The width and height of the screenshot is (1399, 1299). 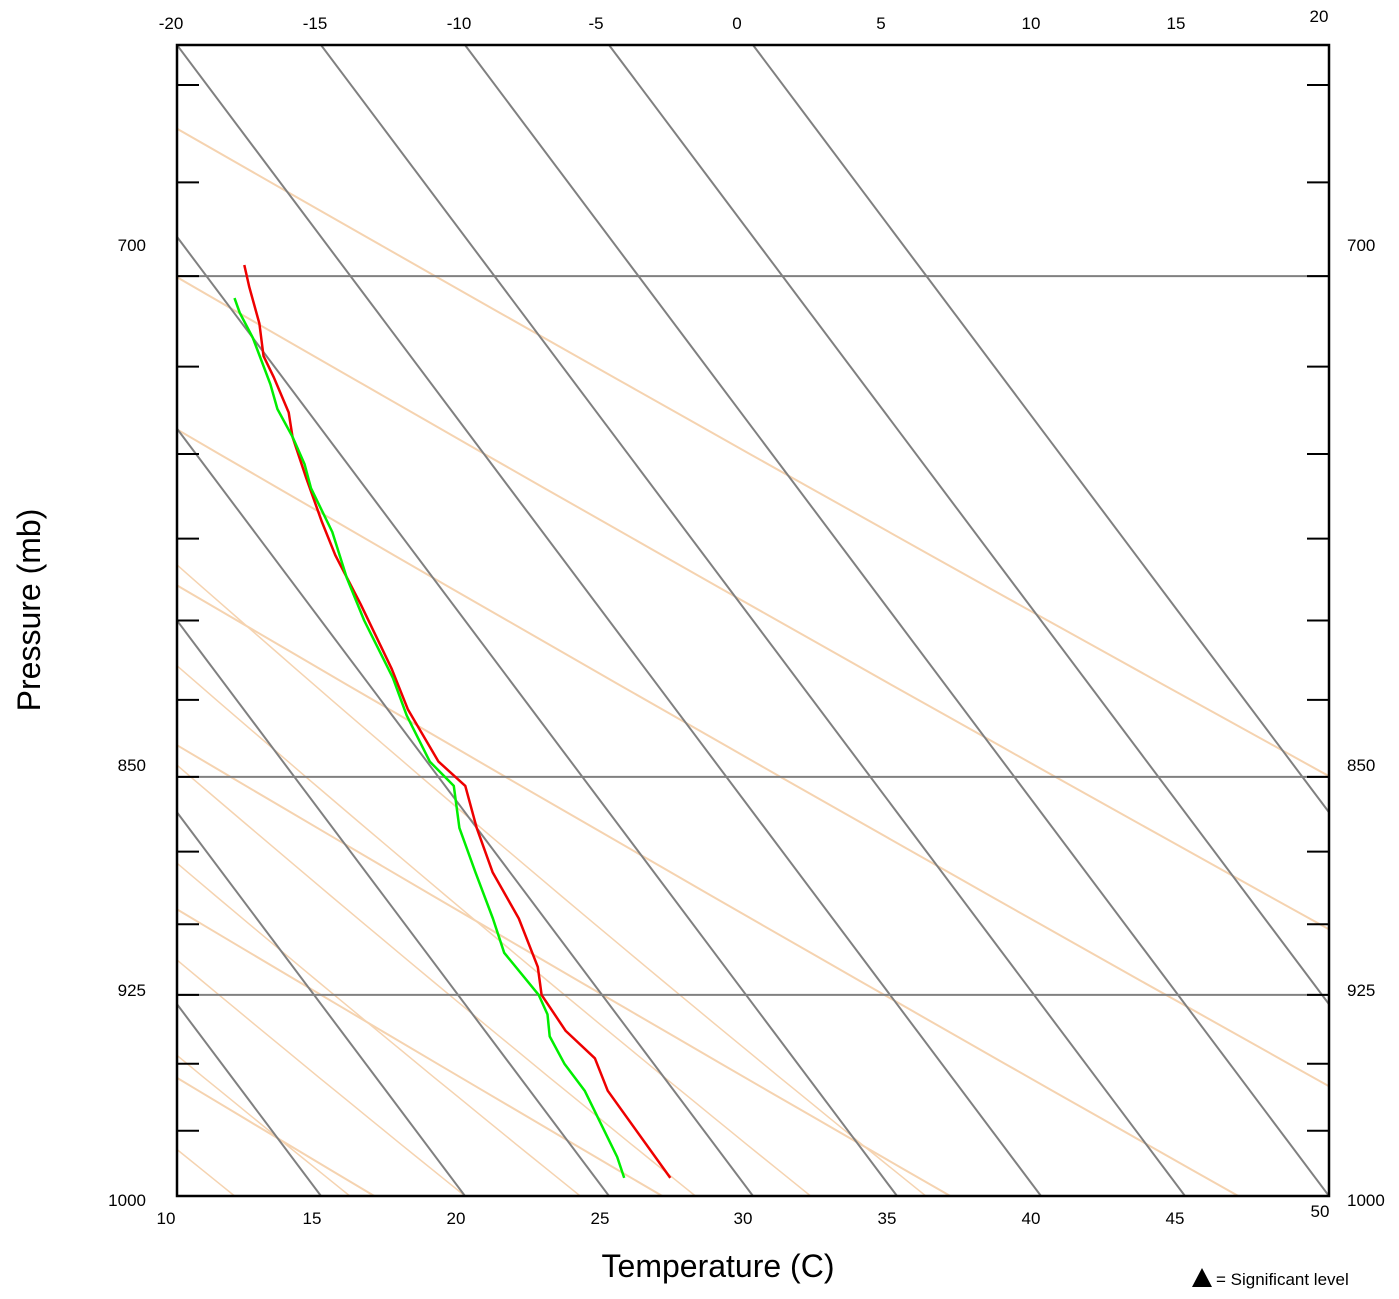 What do you see at coordinates (1366, 1200) in the screenshot?
I see `pressure-label-right: 1000` at bounding box center [1366, 1200].